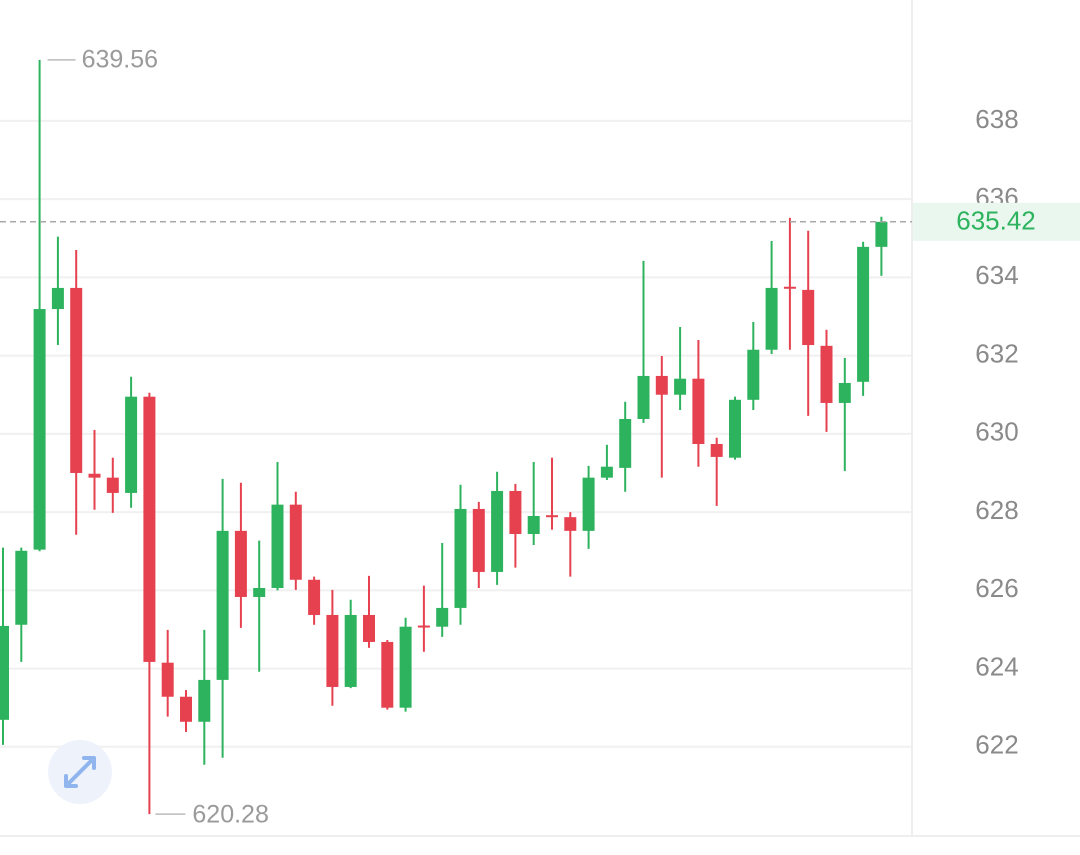 This screenshot has width=1080, height=855. What do you see at coordinates (996, 510) in the screenshot?
I see `y-tick-label: 628` at bounding box center [996, 510].